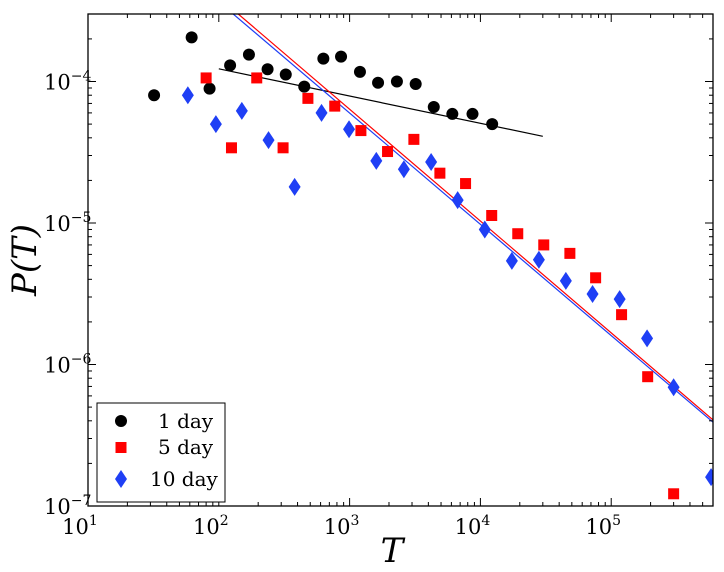 The width and height of the screenshot is (724, 572). What do you see at coordinates (121, 447) in the screenshot?
I see `legend-marker-5-day` at bounding box center [121, 447].